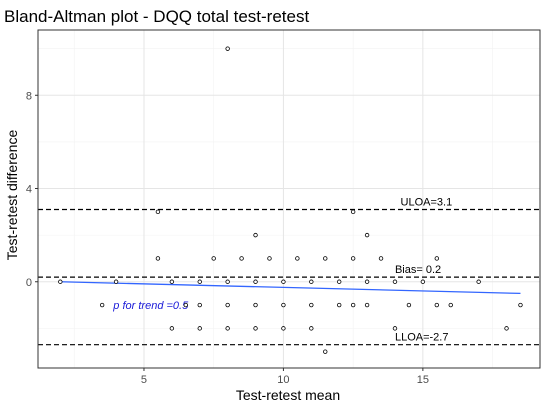  What do you see at coordinates (29, 96) in the screenshot?
I see `y-tick-label: 8` at bounding box center [29, 96].